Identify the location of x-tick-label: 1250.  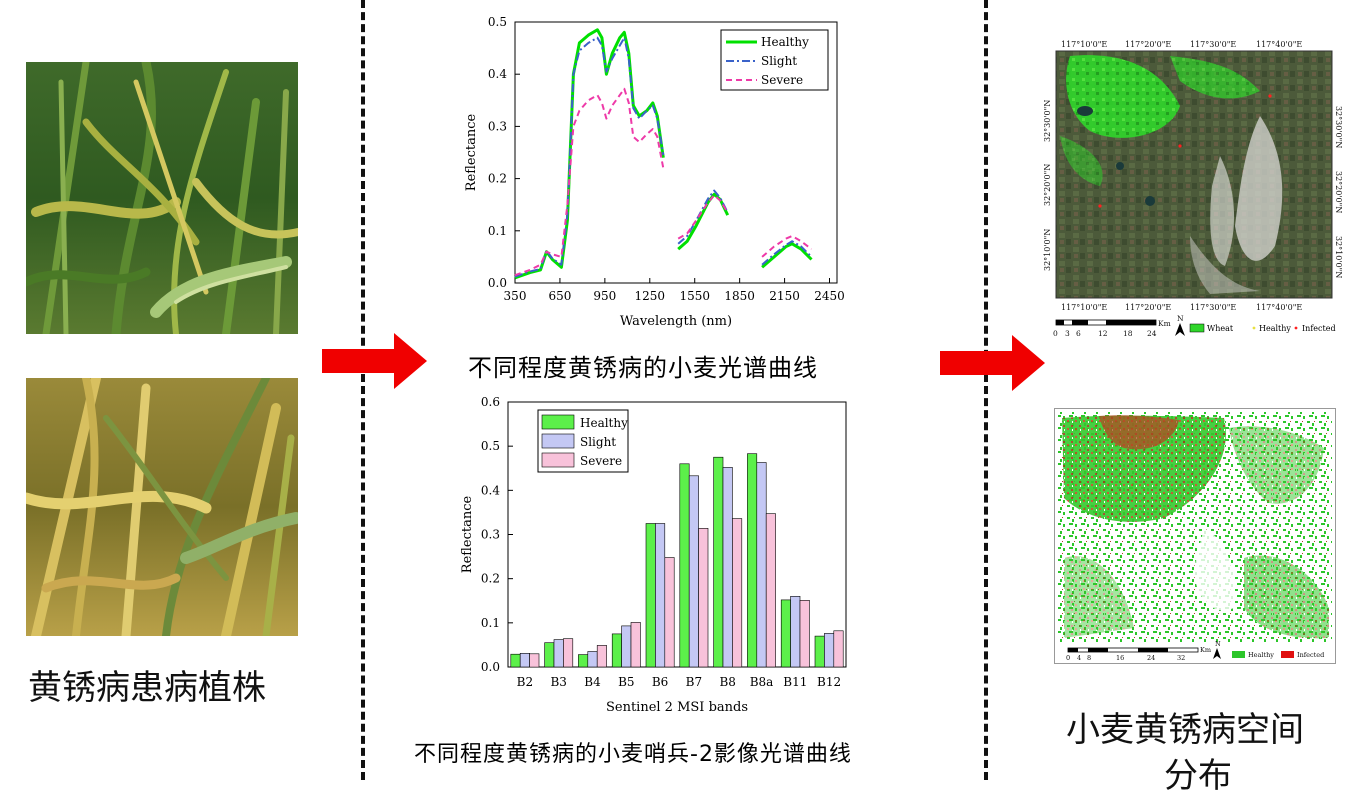
(650, 296).